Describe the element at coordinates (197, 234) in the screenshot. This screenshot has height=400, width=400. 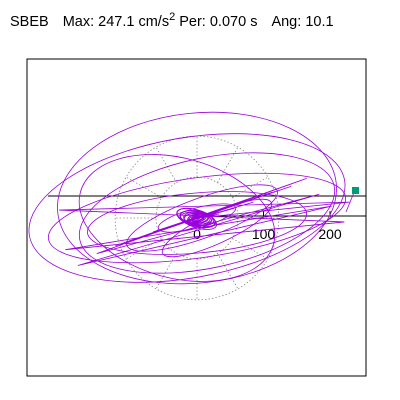
I see `axis-tick-label: 0` at that location.